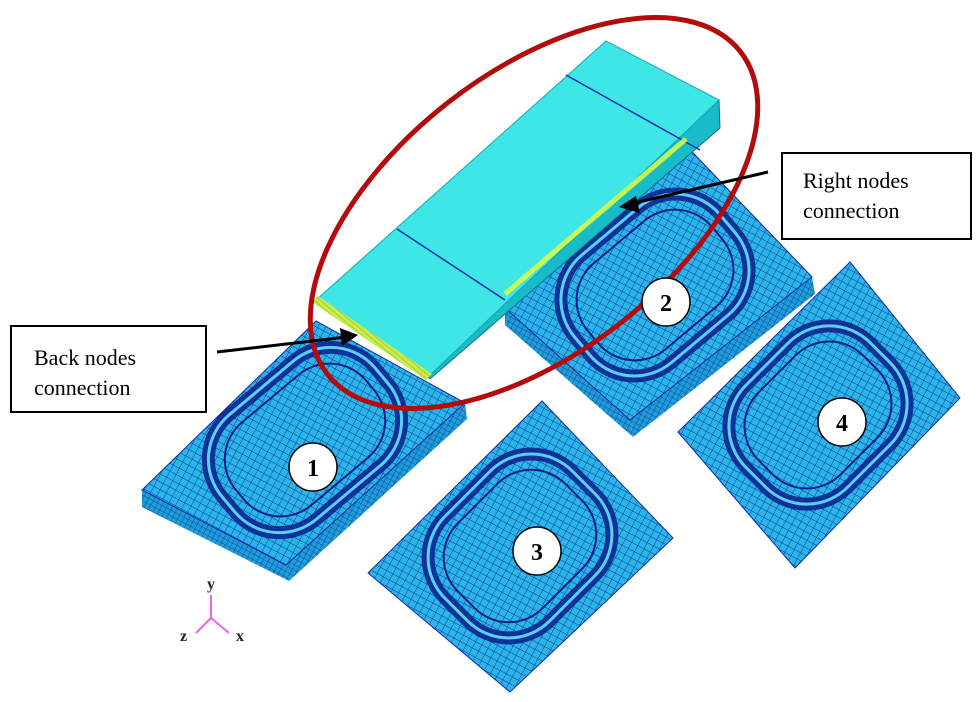  I want to click on right-callout-line2: connection, so click(851, 210).